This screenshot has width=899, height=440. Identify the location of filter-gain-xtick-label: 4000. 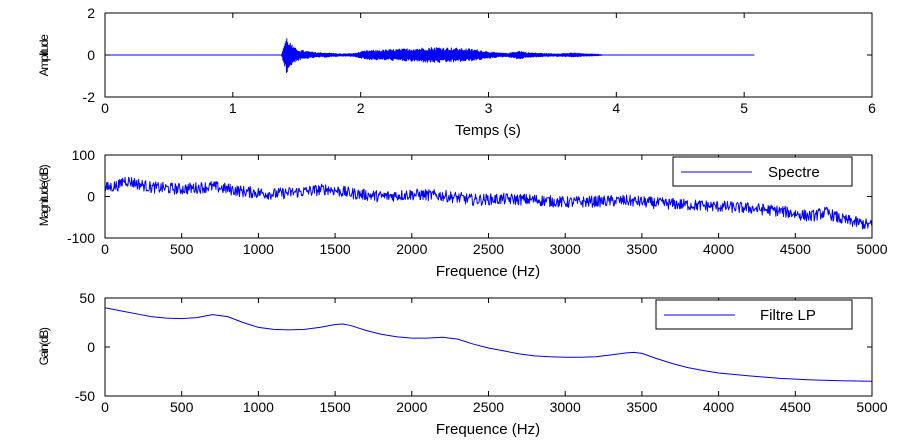
(718, 407).